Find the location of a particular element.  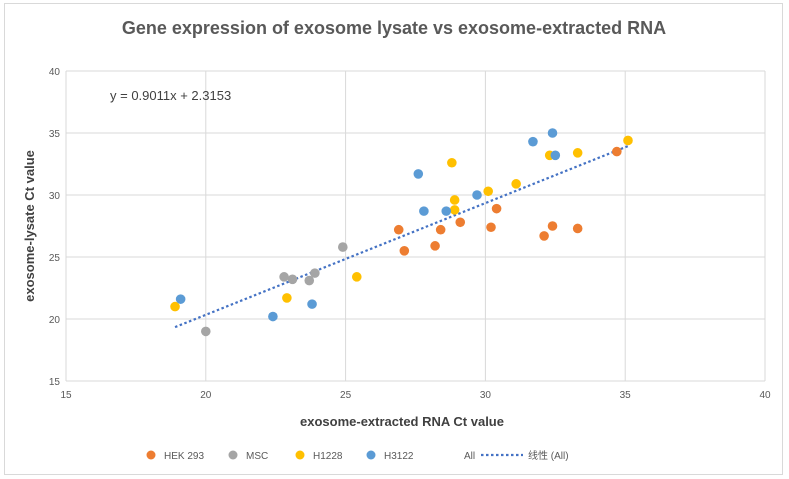

trendline-equation: y = 0.9011x + 2.3153 is located at coordinates (170, 95).